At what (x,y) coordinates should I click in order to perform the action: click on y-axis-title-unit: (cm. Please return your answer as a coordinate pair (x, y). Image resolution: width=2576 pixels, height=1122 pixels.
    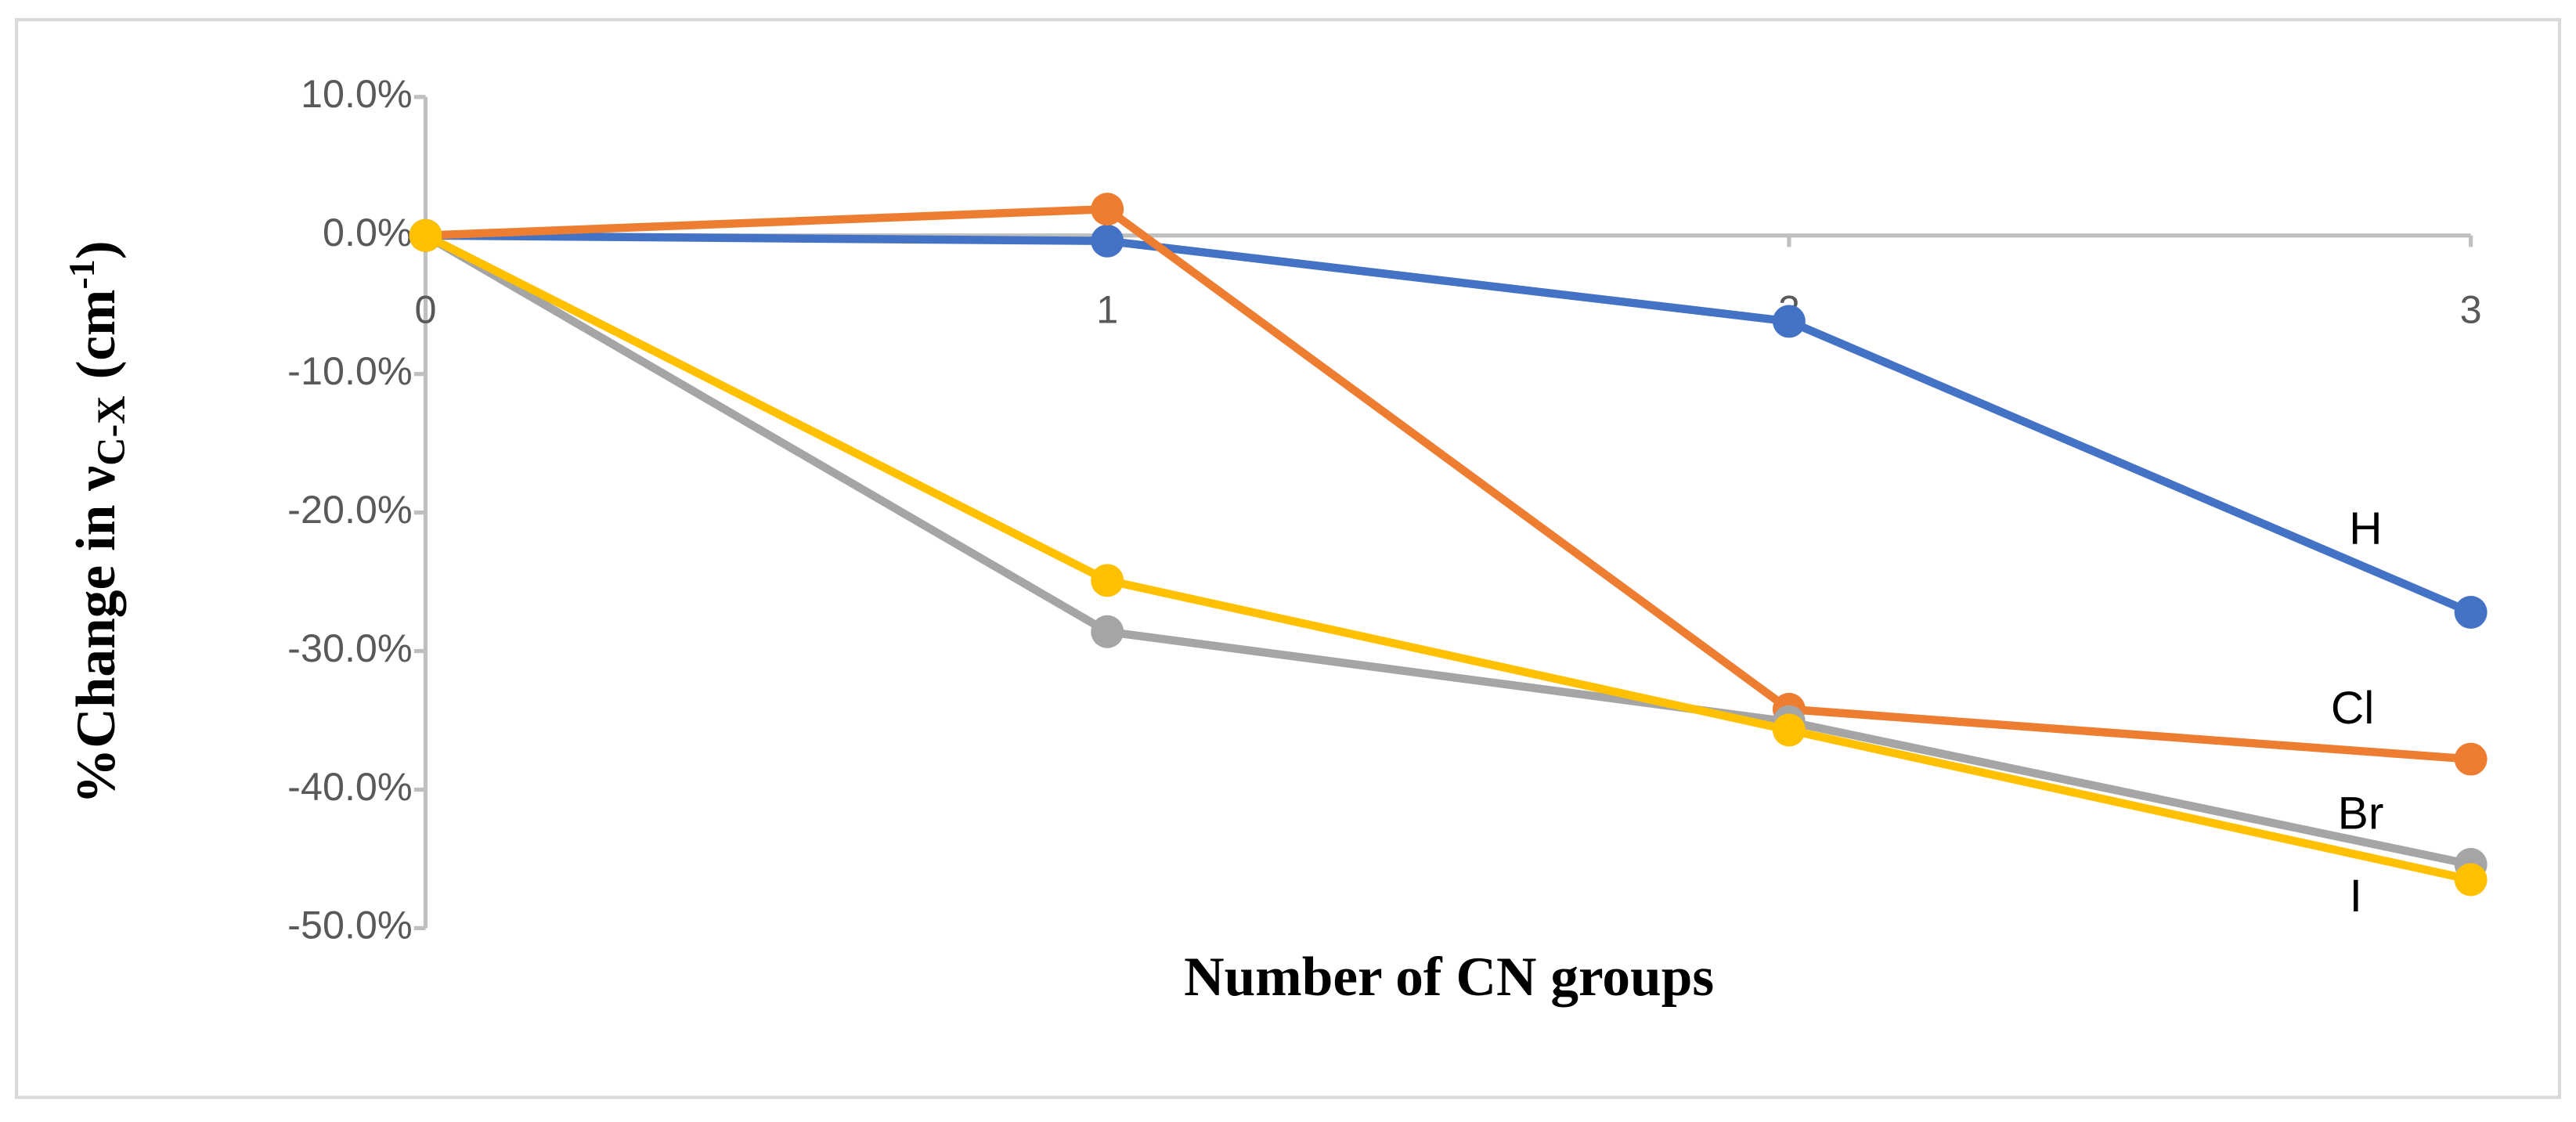
    Looking at the image, I should click on (97, 335).